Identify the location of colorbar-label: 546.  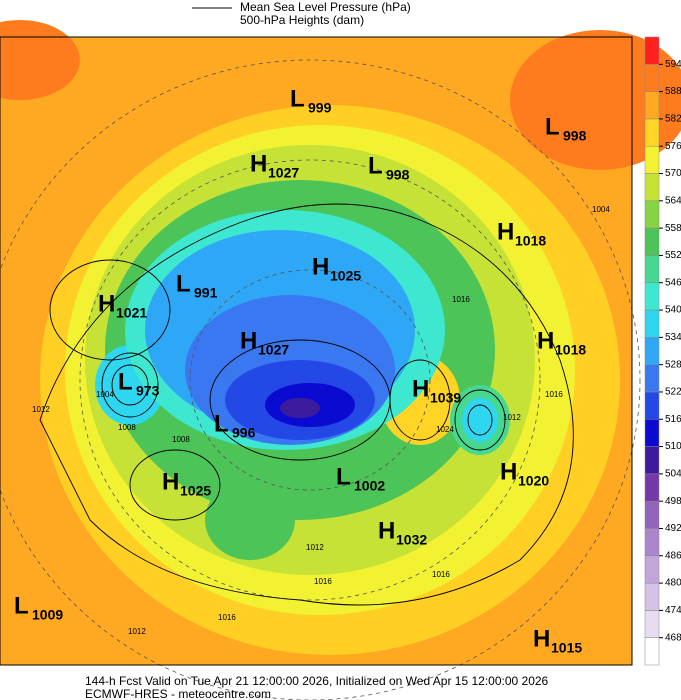
(673, 282).